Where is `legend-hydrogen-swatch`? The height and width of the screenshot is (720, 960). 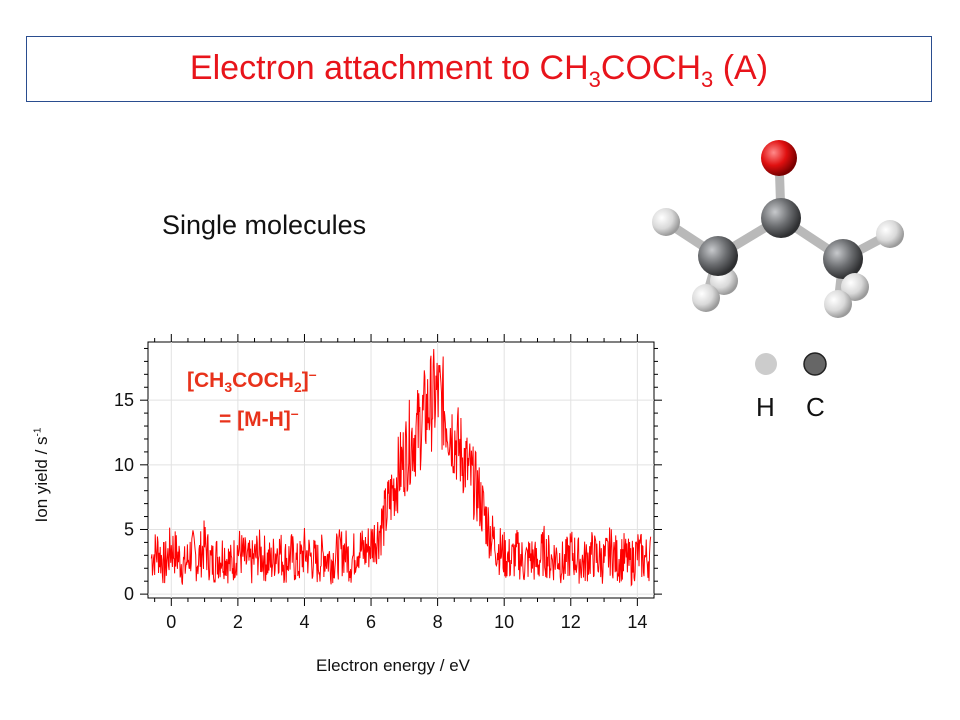
legend-hydrogen-swatch is located at coordinates (766, 364).